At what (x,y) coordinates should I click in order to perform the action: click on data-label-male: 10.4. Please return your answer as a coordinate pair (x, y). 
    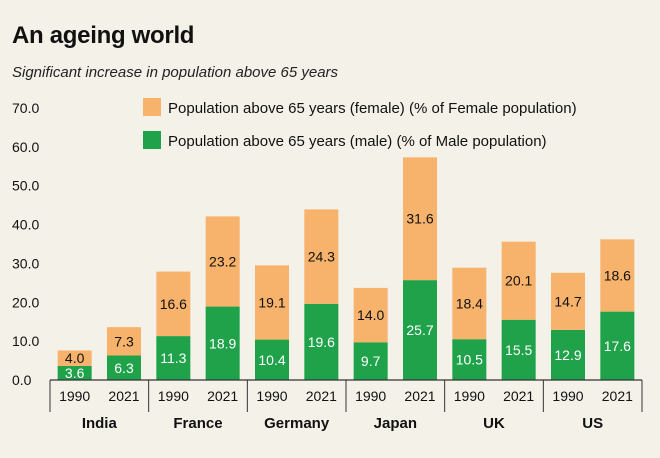
    Looking at the image, I should click on (271, 360).